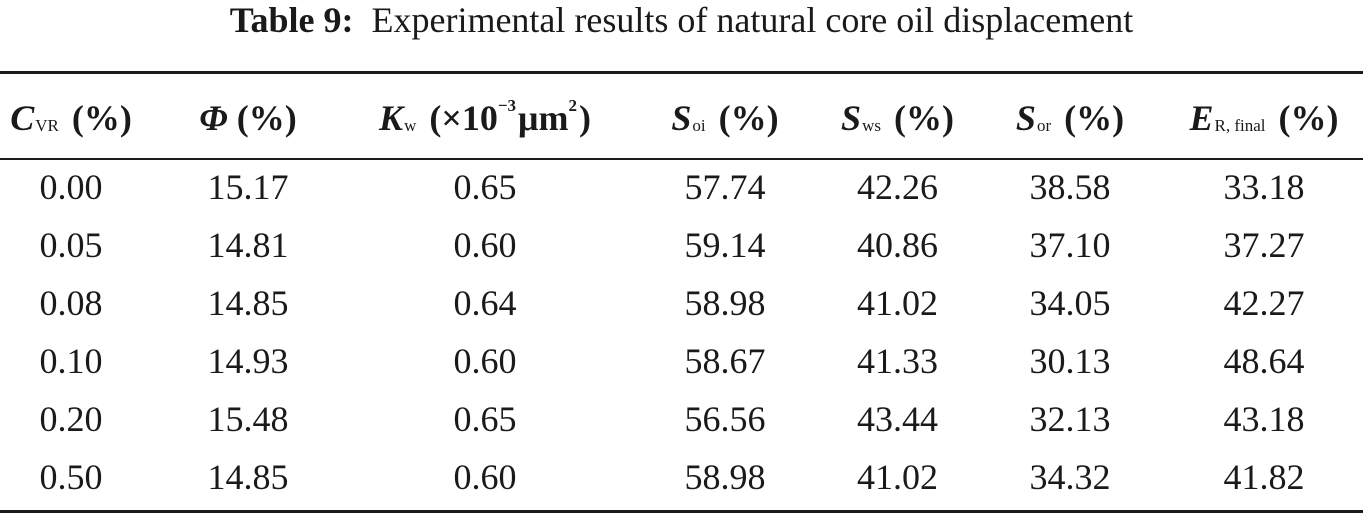  Describe the element at coordinates (248, 187) in the screenshot. I see `cell-porosity: 15.17` at that location.